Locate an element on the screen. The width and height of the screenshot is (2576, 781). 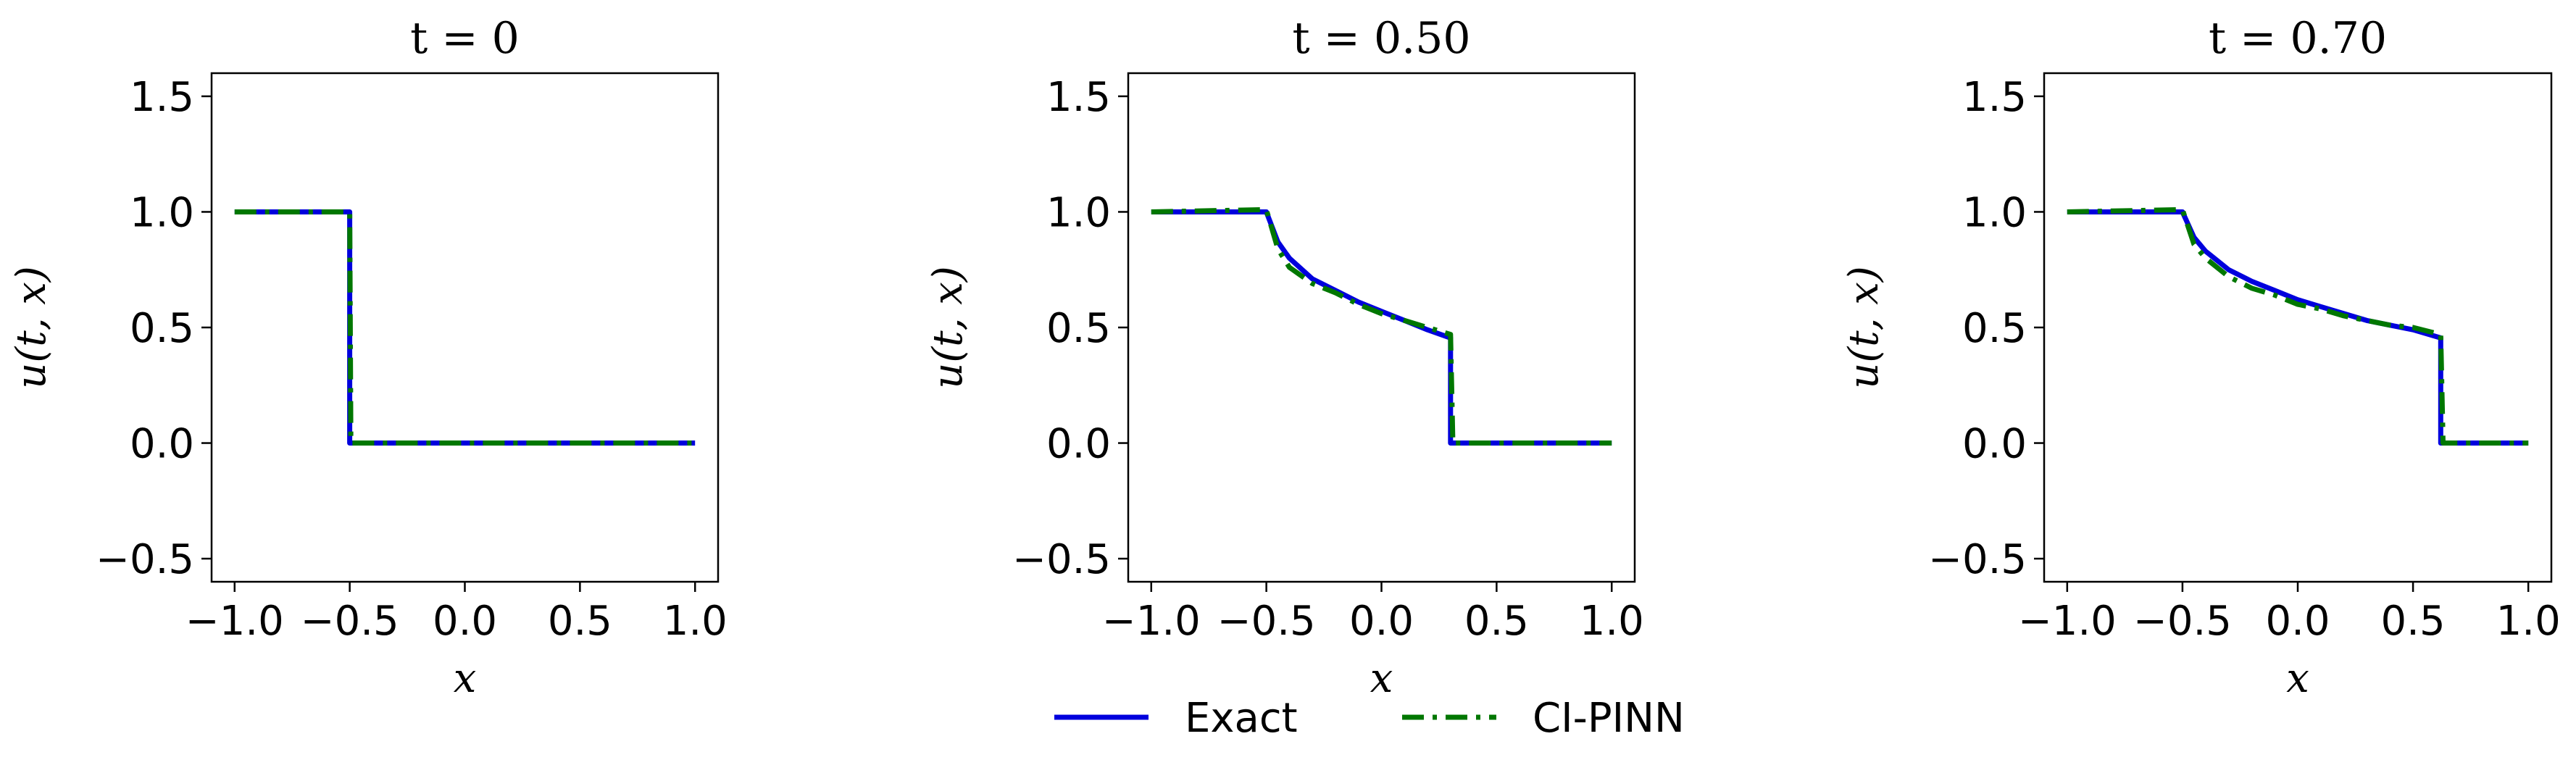
legend-item-ci-pinn: CI-PINN is located at coordinates (1543, 718).